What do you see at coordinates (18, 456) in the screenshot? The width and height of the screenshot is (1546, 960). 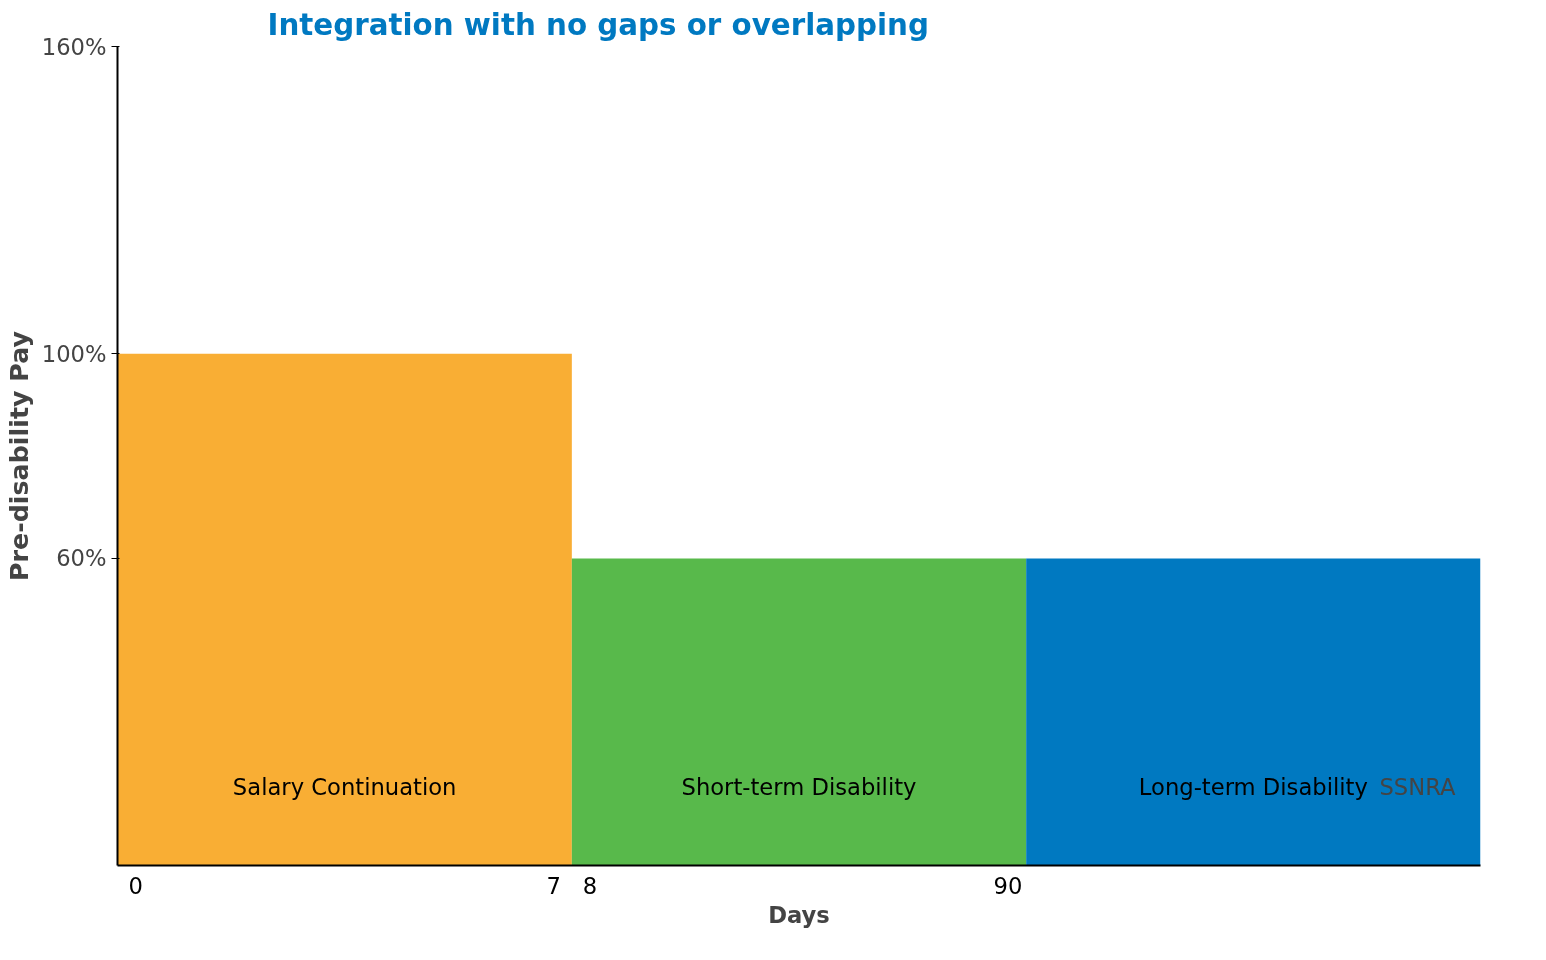 I see `y-axis-title: Pre-disability Pay` at bounding box center [18, 456].